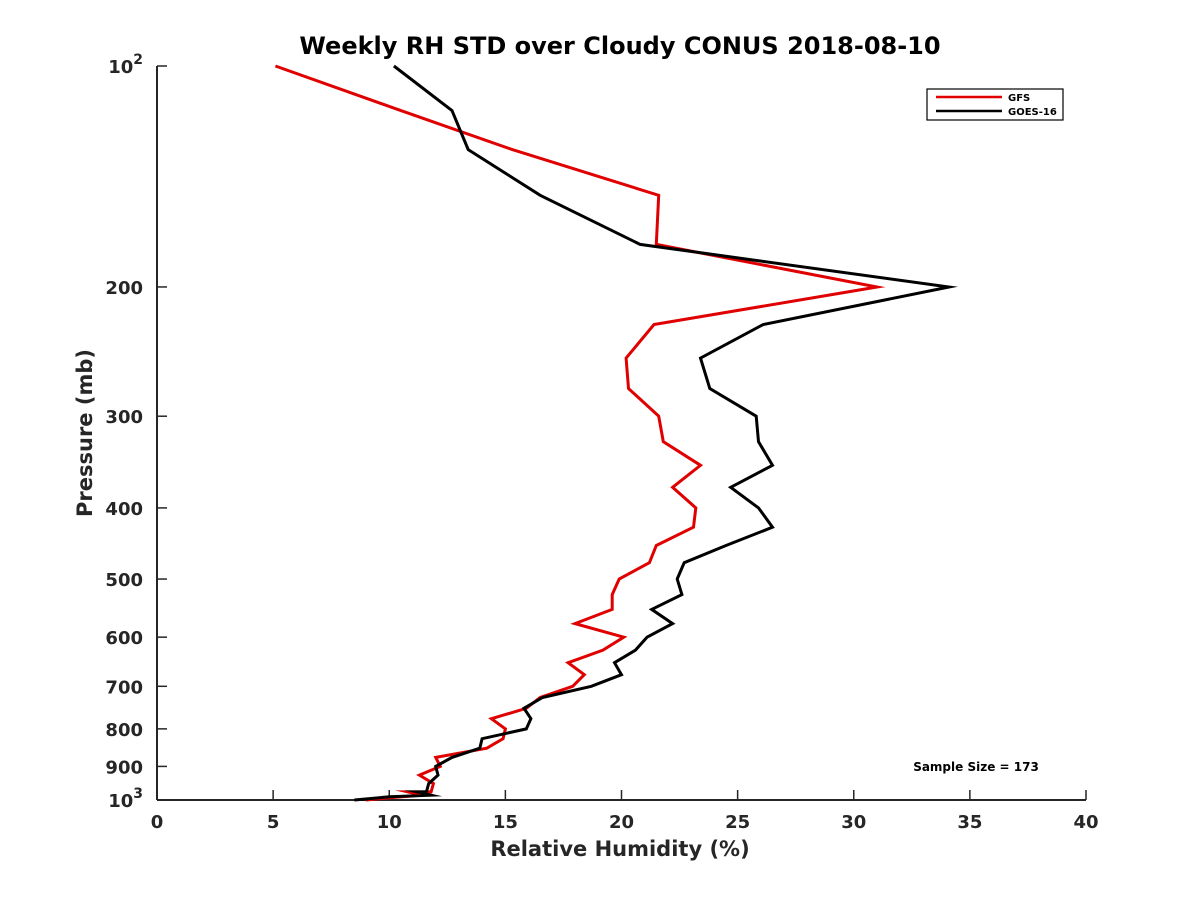  I want to click on legend-label-gfs: GFS, so click(1019, 98).